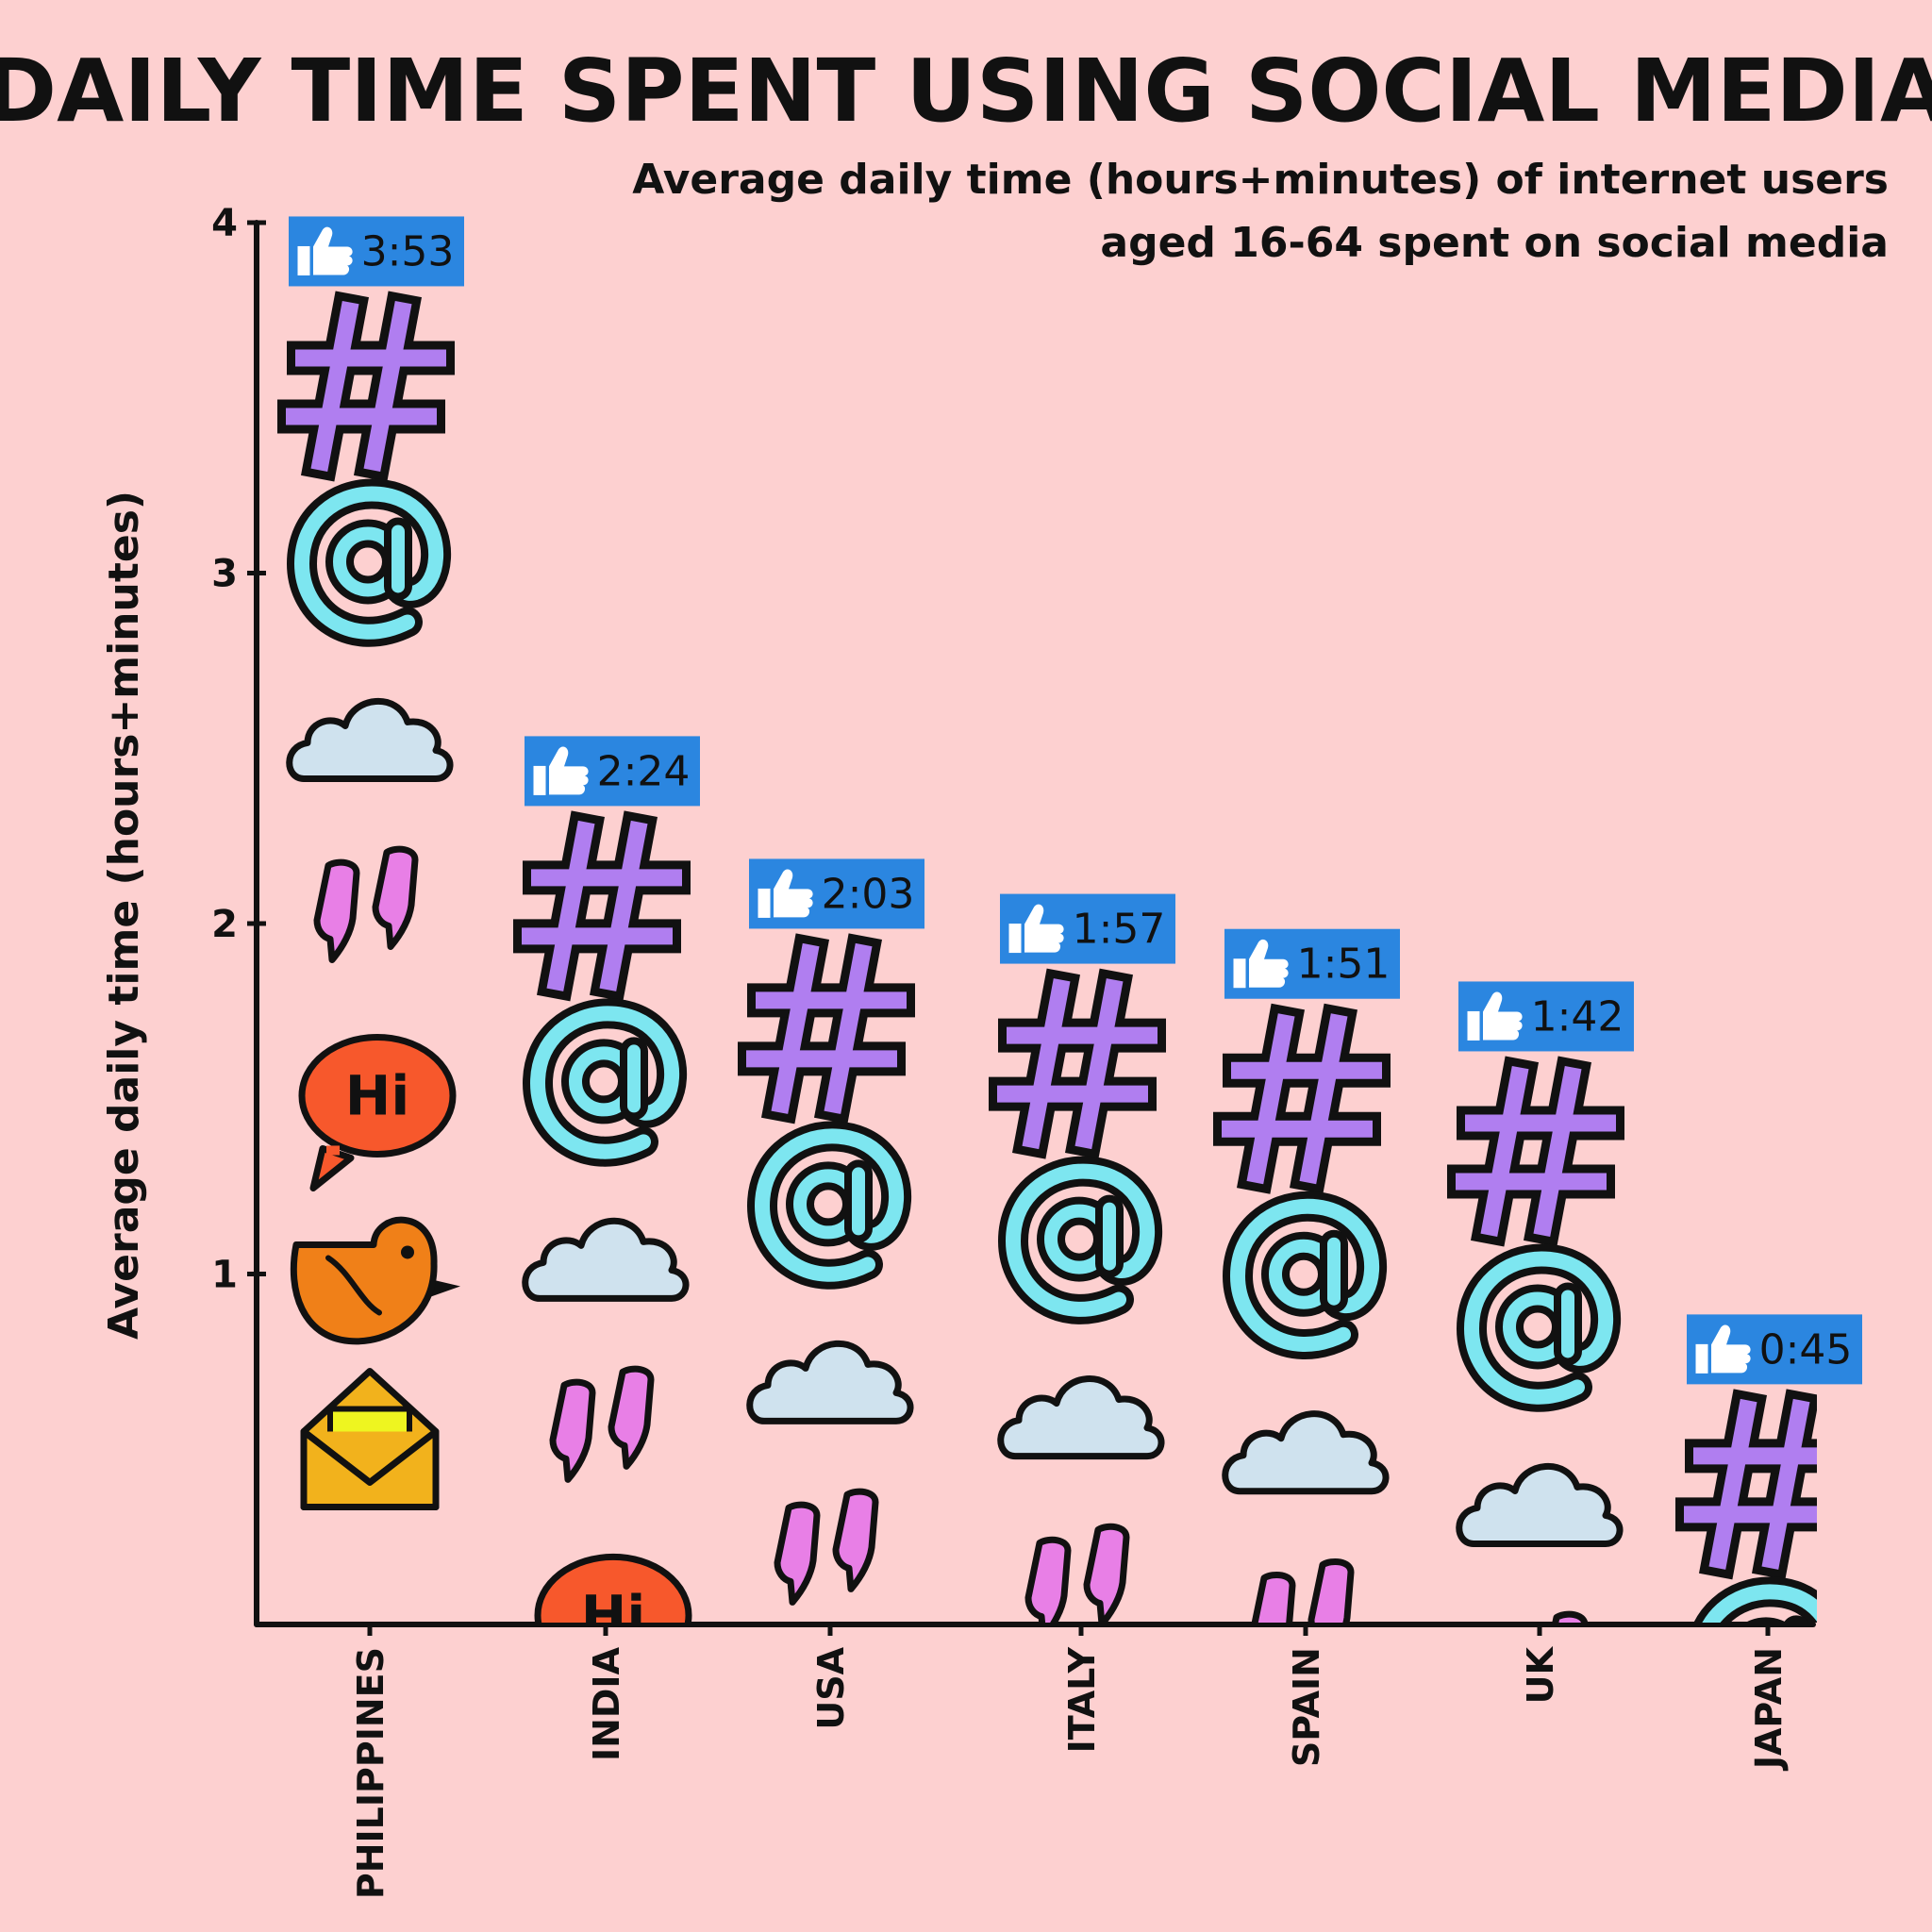 This screenshot has width=1932, height=1932. I want to click on value-label: 2:24, so click(644, 771).